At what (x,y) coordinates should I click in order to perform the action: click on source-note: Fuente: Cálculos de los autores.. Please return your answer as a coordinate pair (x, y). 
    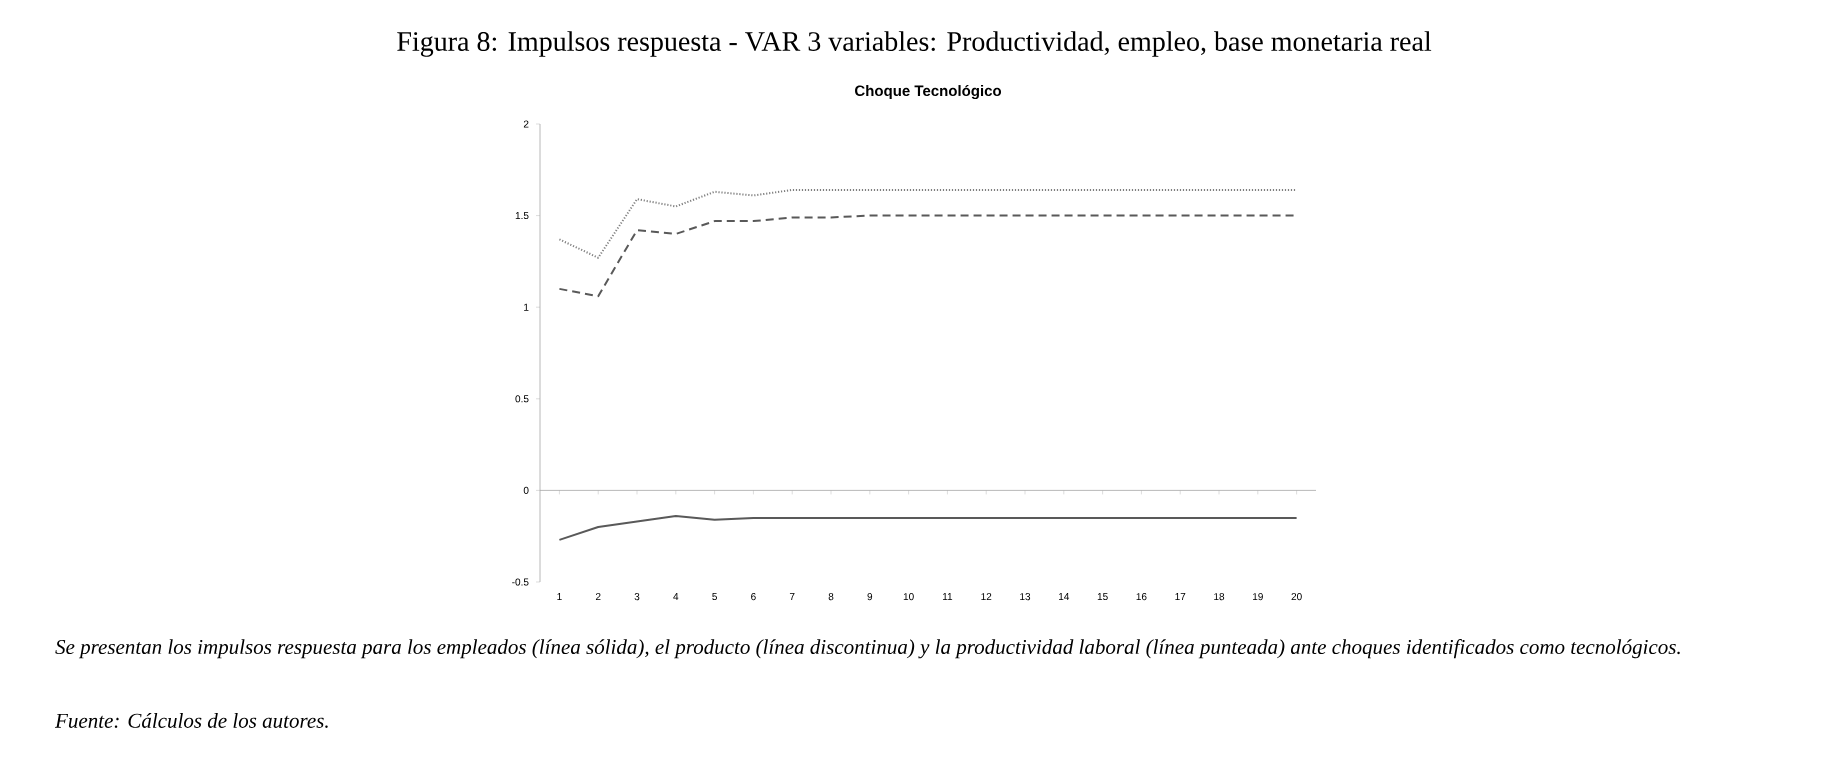
    Looking at the image, I should click on (191, 720).